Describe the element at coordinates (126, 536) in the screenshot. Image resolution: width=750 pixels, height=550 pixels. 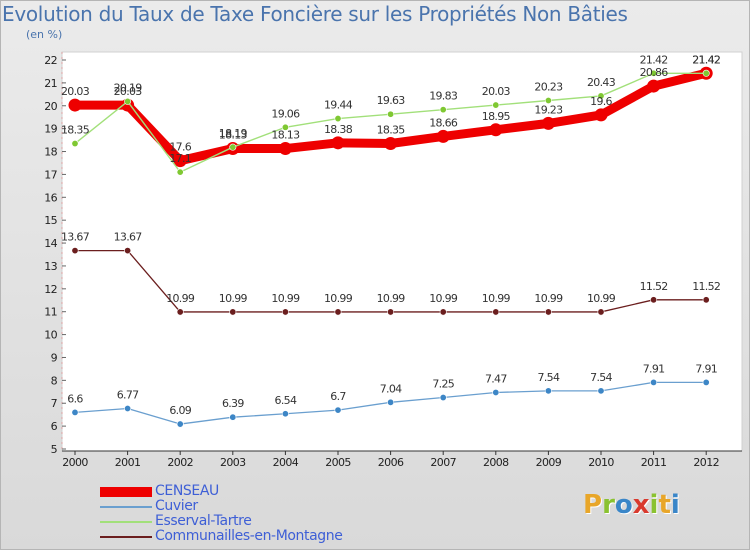
I see `legend-swatch-communailles` at that location.